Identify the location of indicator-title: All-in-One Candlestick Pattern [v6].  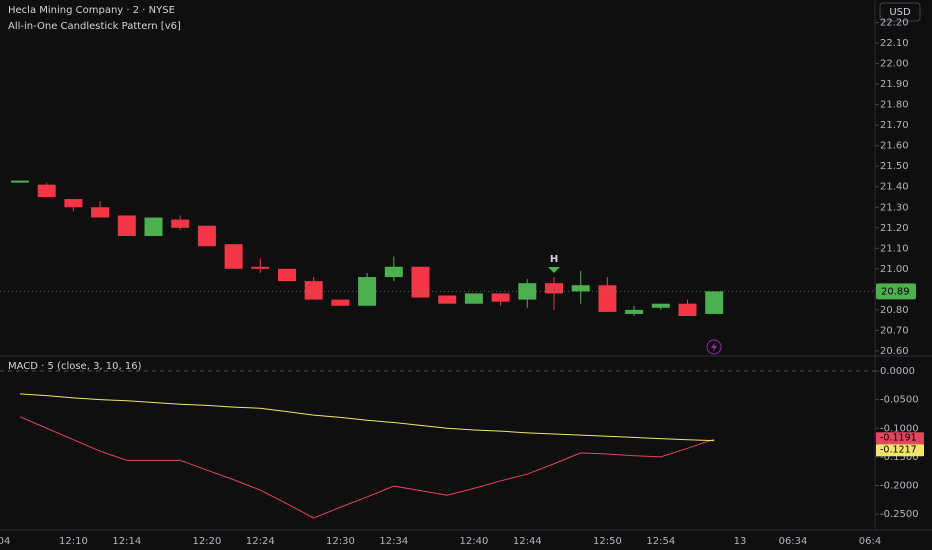
(94, 26).